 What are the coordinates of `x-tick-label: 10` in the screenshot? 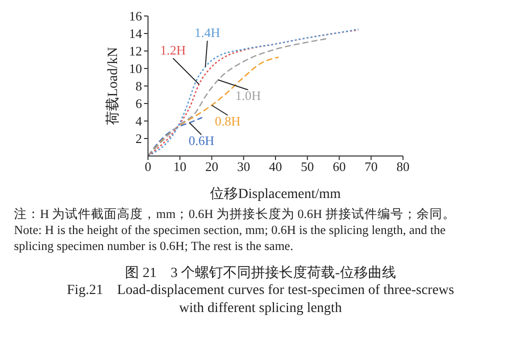 It's located at (179, 166).